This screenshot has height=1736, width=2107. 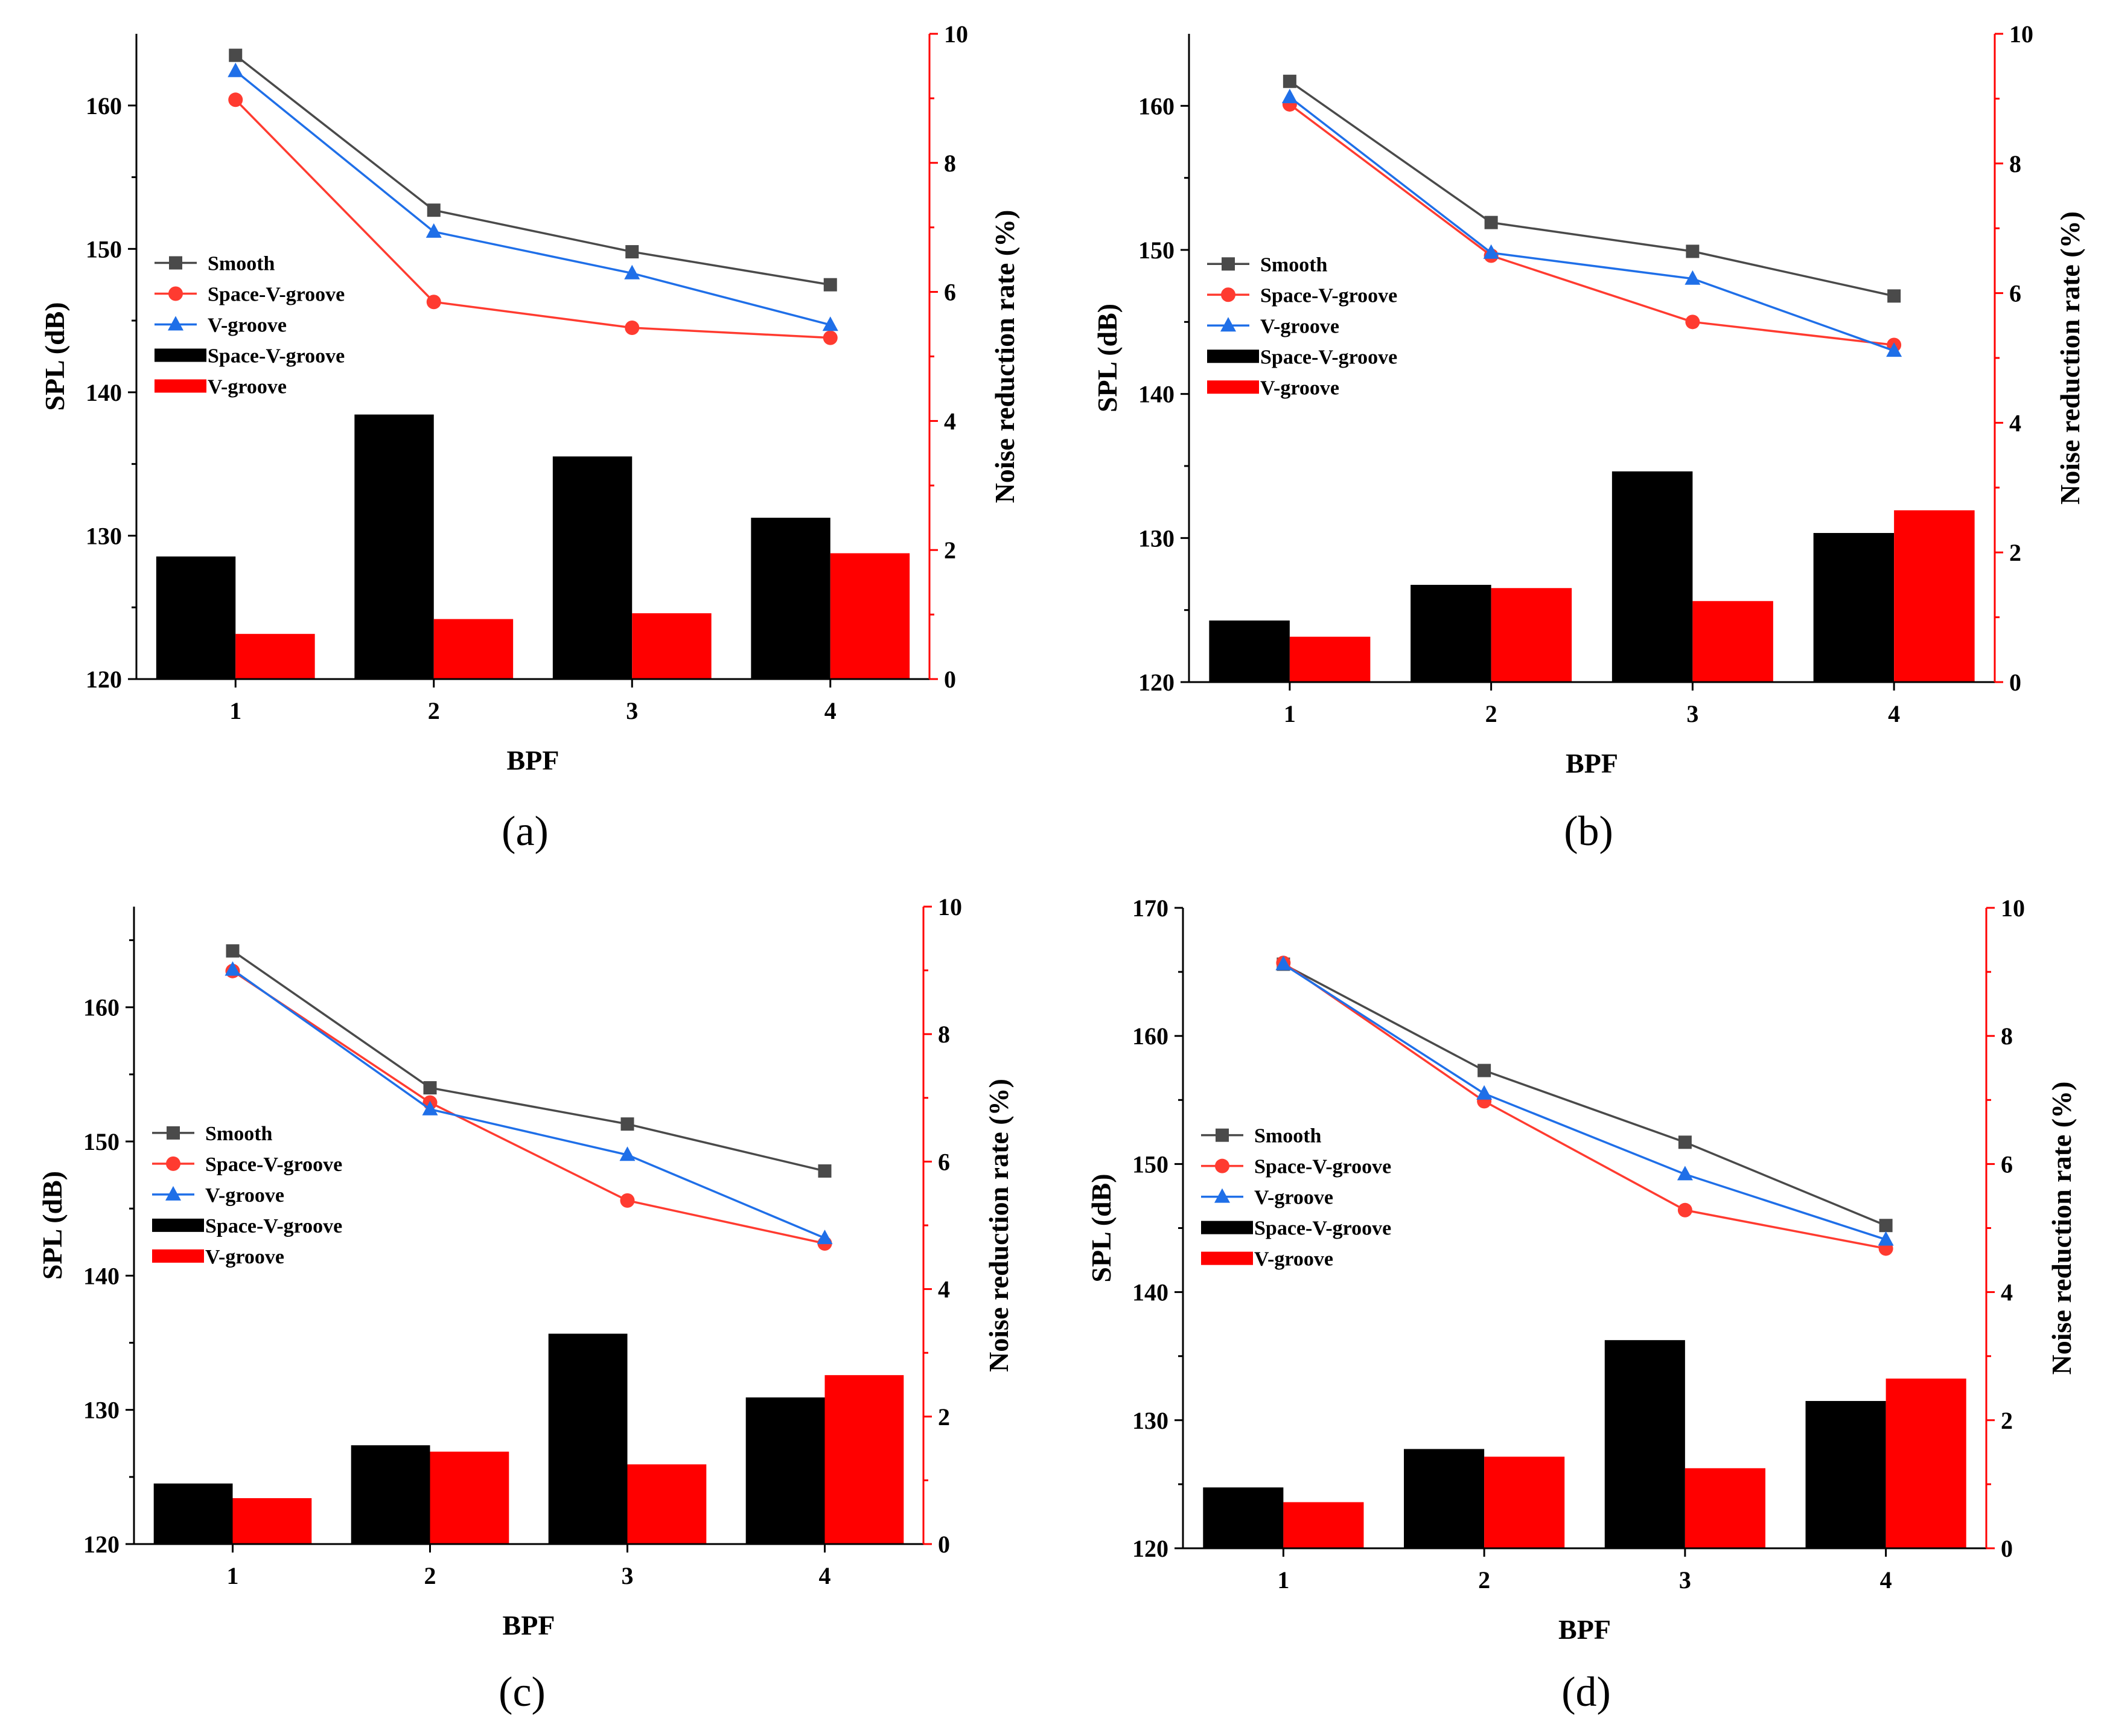 What do you see at coordinates (950, 679) in the screenshot?
I see `right-tick-label: 0` at bounding box center [950, 679].